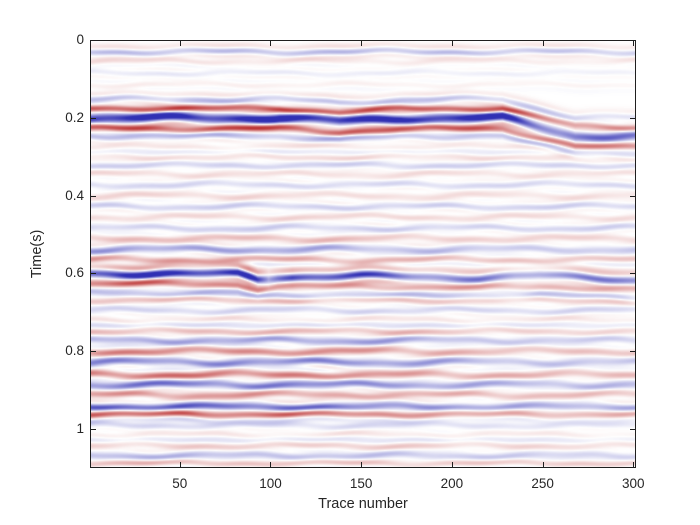 The height and width of the screenshot is (525, 700). Describe the element at coordinates (363, 504) in the screenshot. I see `x-axis-label: Trace number` at that location.